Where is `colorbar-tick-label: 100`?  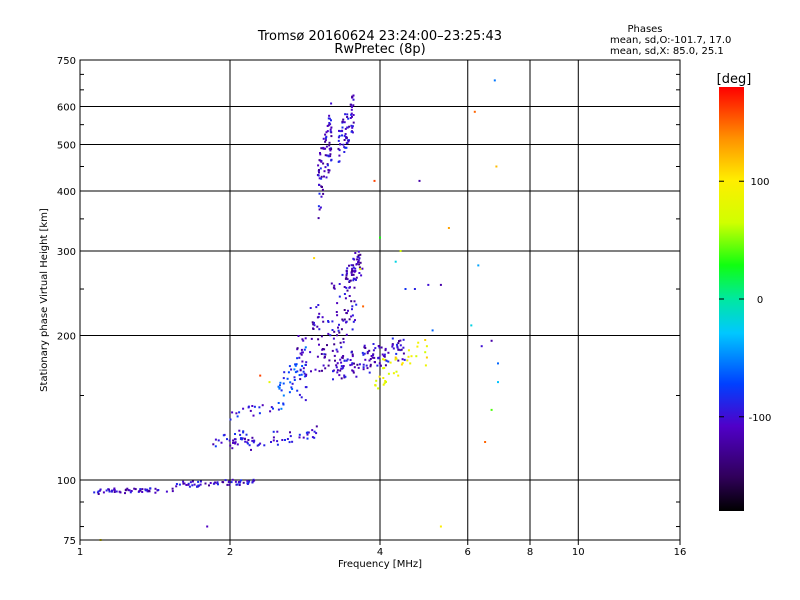
colorbar-tick-label: 100 is located at coordinates (759, 182).